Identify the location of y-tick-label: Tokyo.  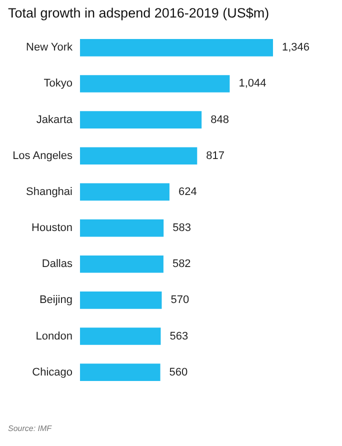
(58, 84).